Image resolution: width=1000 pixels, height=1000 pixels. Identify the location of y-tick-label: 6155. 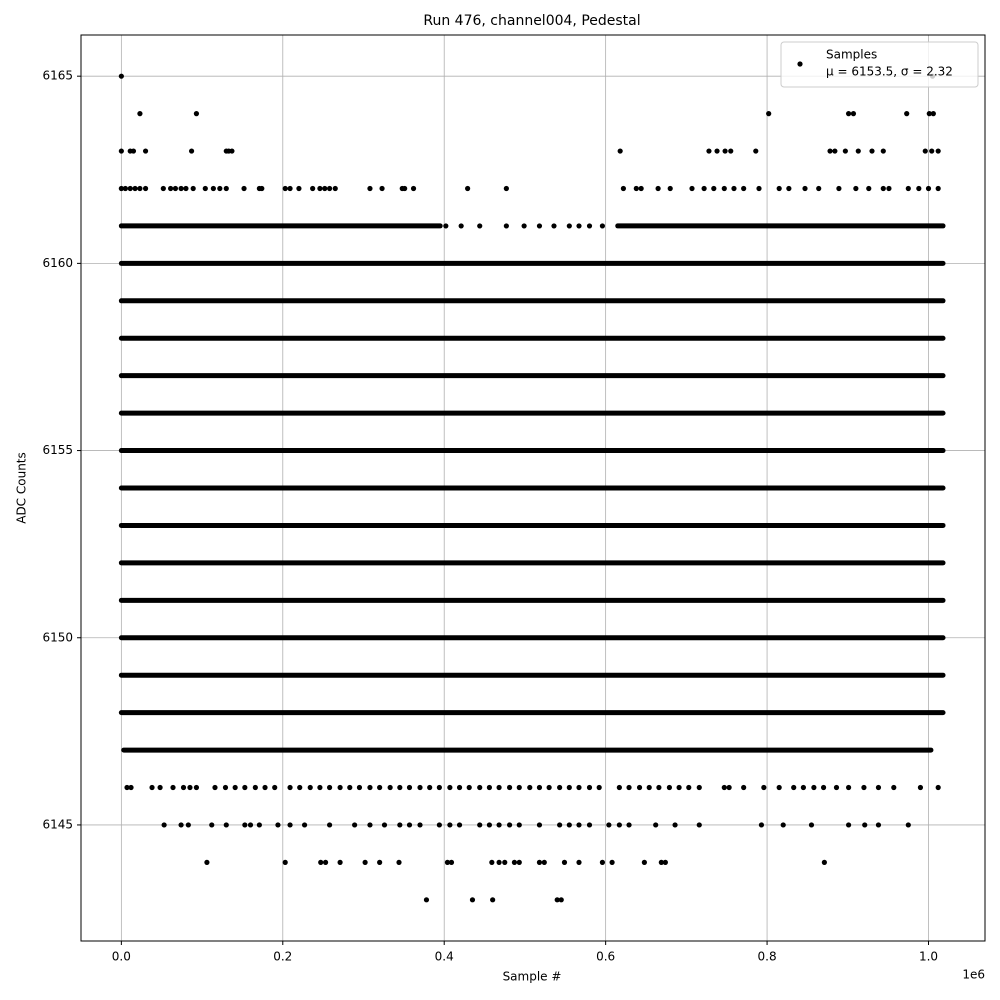
(57, 450).